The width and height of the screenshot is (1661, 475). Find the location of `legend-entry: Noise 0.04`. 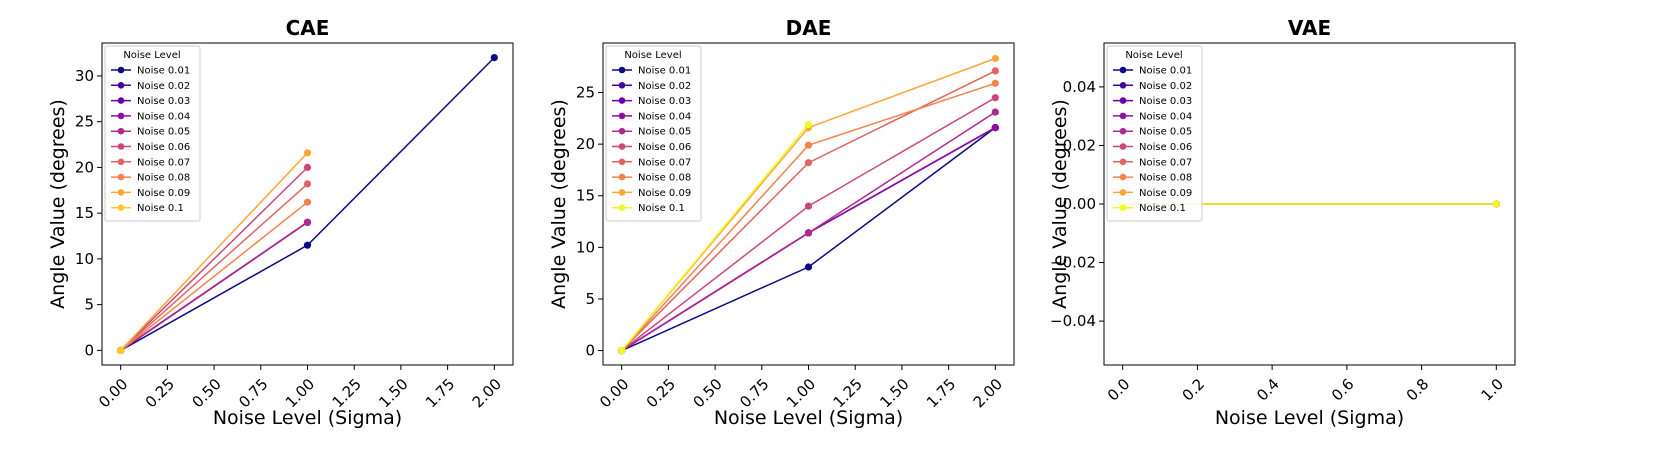

legend-entry: Noise 0.04 is located at coordinates (163, 116).